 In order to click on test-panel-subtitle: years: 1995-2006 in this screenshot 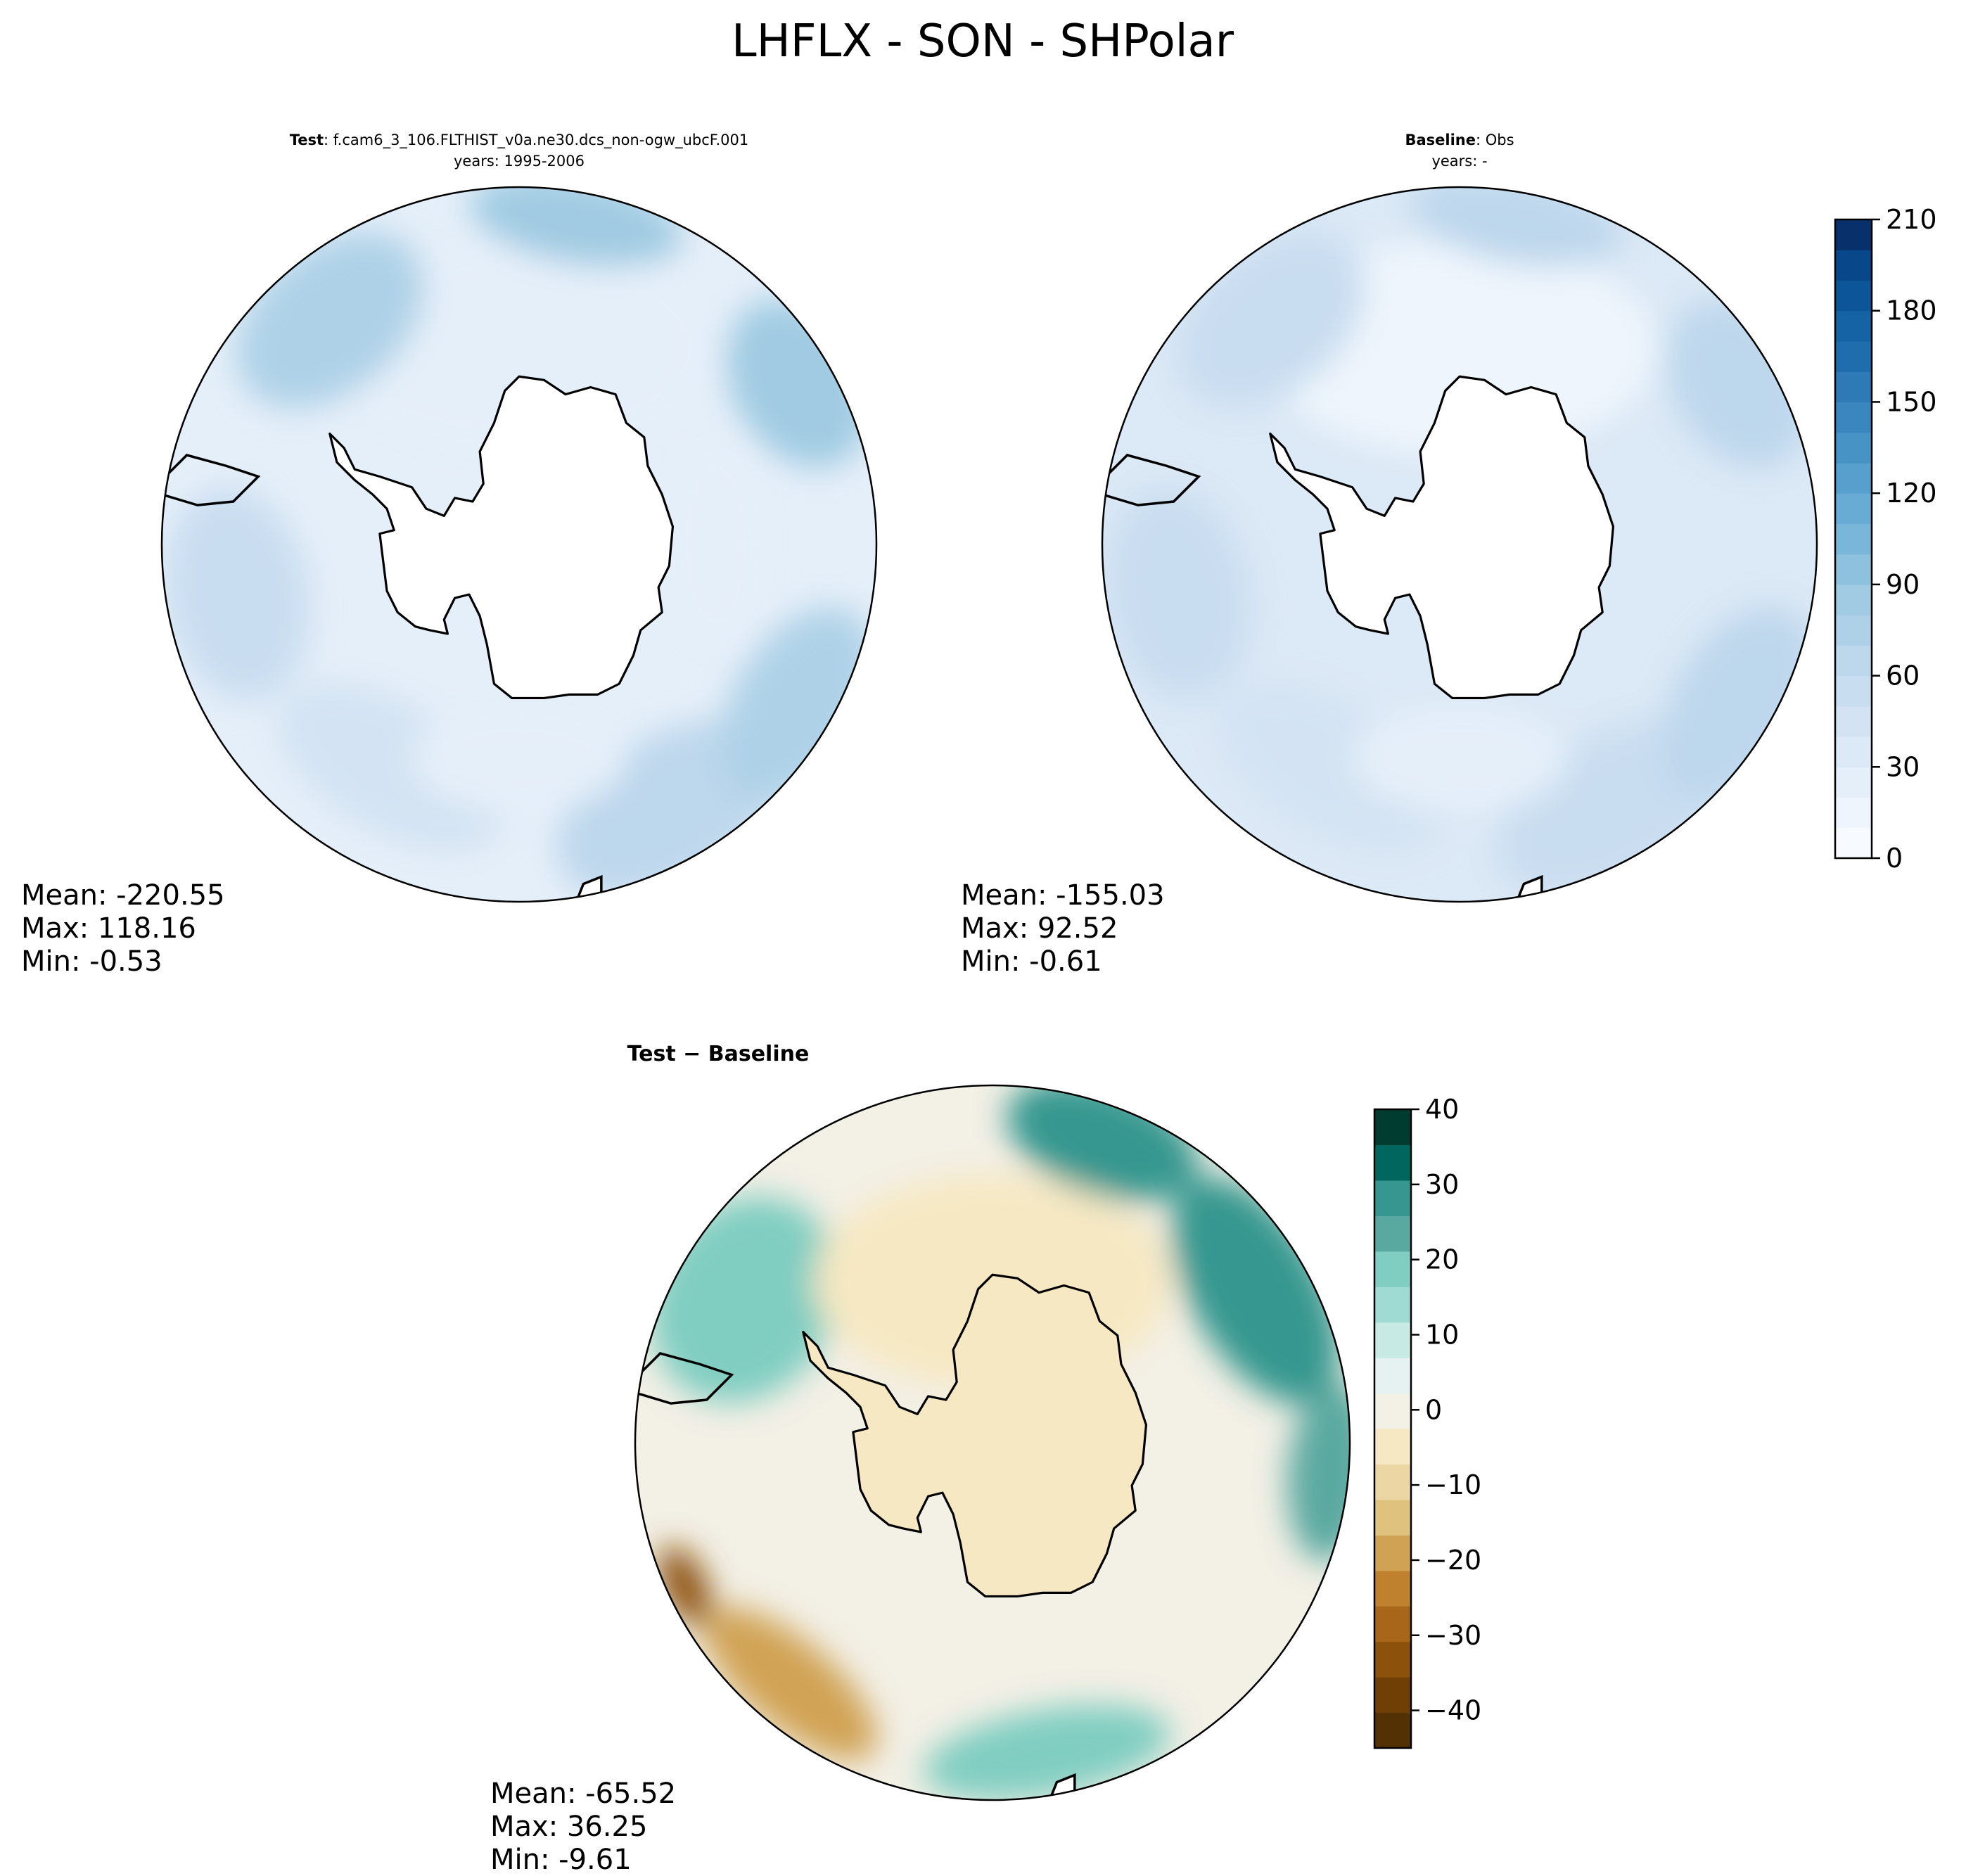, I will do `click(519, 161)`.